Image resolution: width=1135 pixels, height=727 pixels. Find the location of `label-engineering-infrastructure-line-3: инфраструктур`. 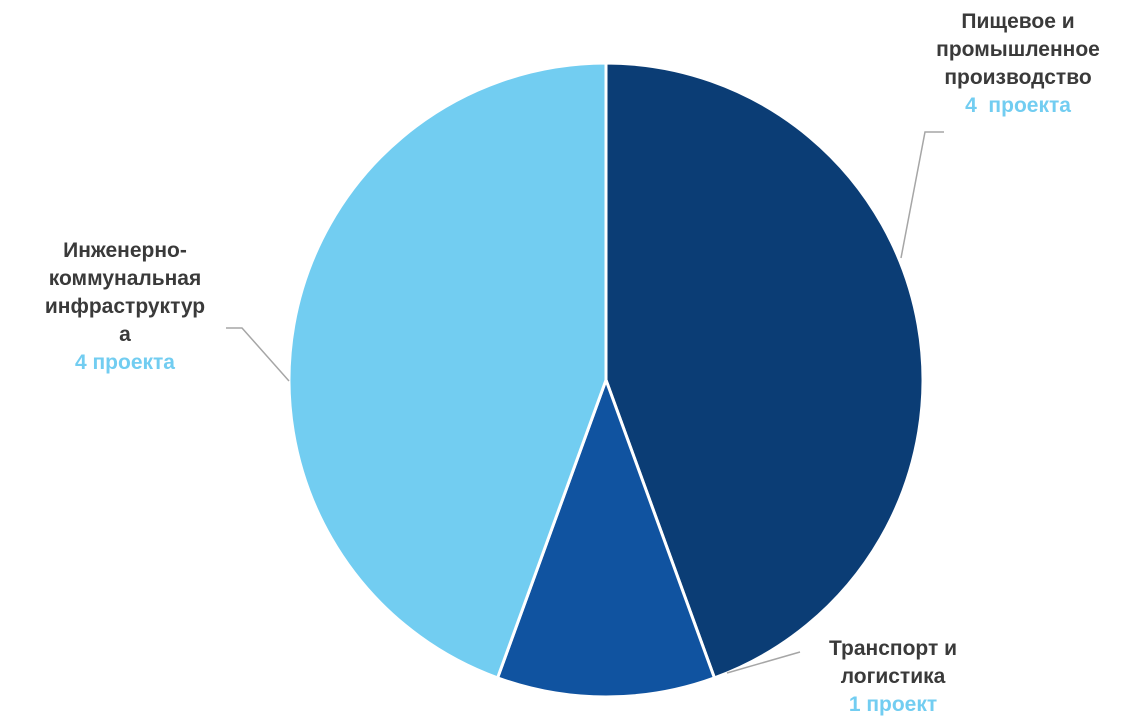

label-engineering-infrastructure-line-3: инфраструктур is located at coordinates (125, 306).